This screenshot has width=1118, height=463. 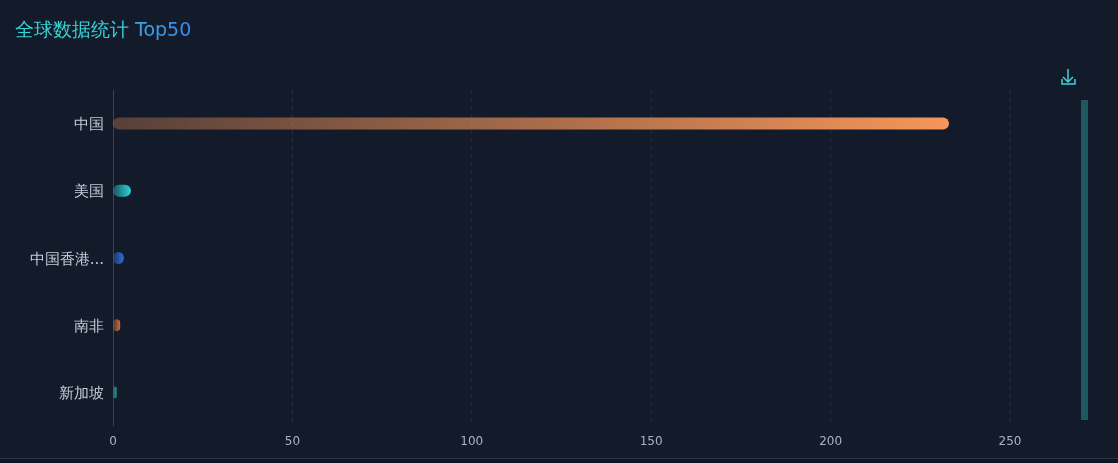 What do you see at coordinates (89, 124) in the screenshot?
I see `y-tick-label: 中国` at bounding box center [89, 124].